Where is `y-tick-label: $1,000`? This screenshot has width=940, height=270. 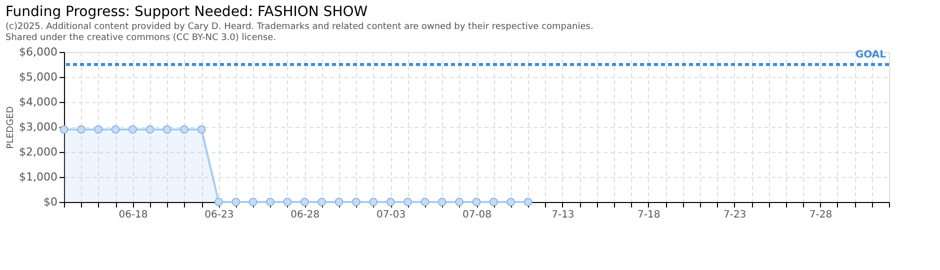
y-tick-label: $1,000 is located at coordinates (38, 177).